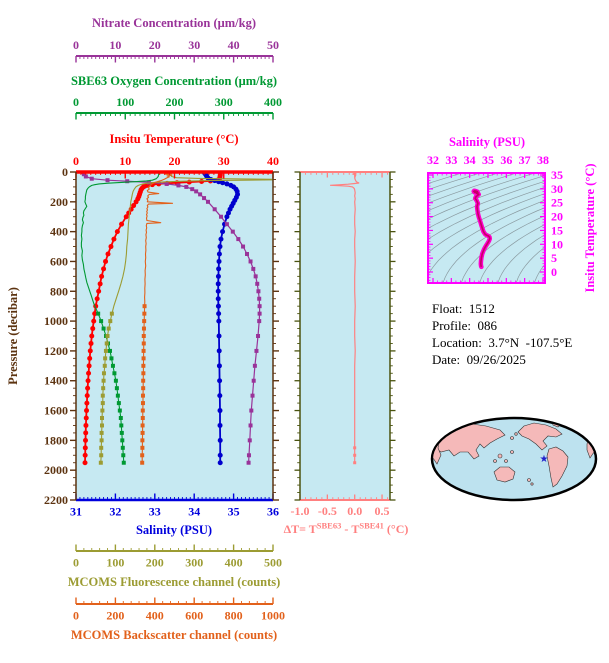  I want to click on ts-plot-background, so click(486, 228).